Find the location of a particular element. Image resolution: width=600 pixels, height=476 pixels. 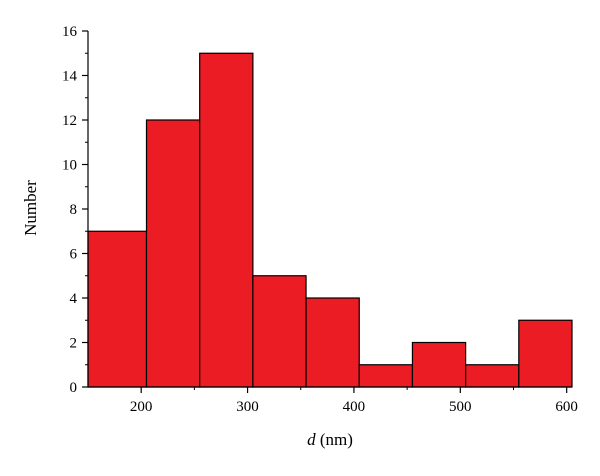

x-tick-label-300: 300 is located at coordinates (247, 407).